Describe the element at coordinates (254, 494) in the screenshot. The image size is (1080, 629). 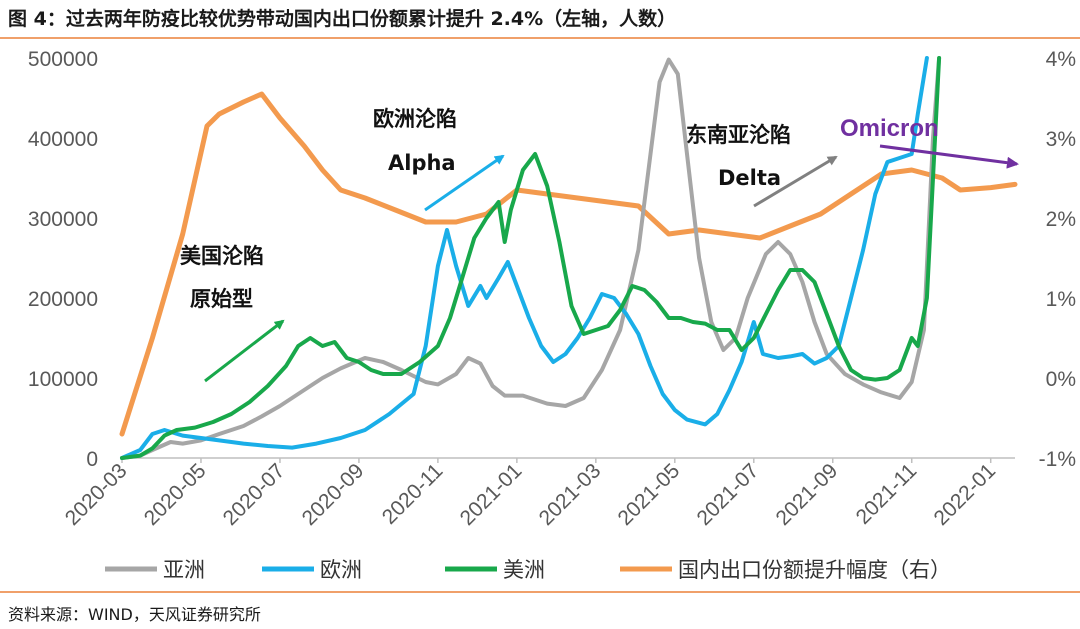
I see `x-tick-label: 2020-07` at that location.